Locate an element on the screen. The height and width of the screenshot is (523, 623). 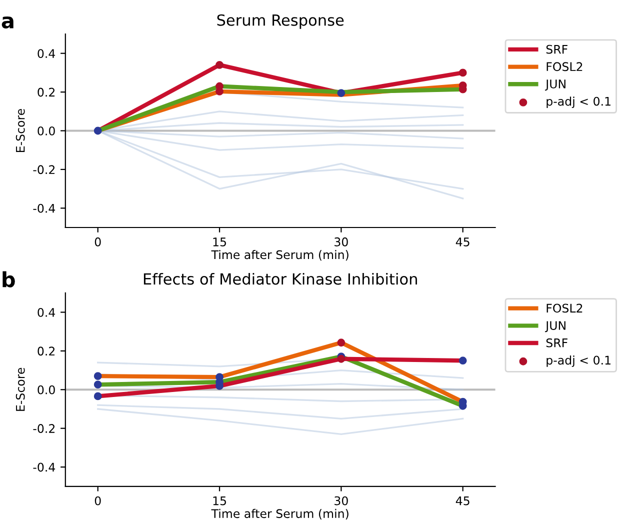
text: a is located at coordinates (8, 22).